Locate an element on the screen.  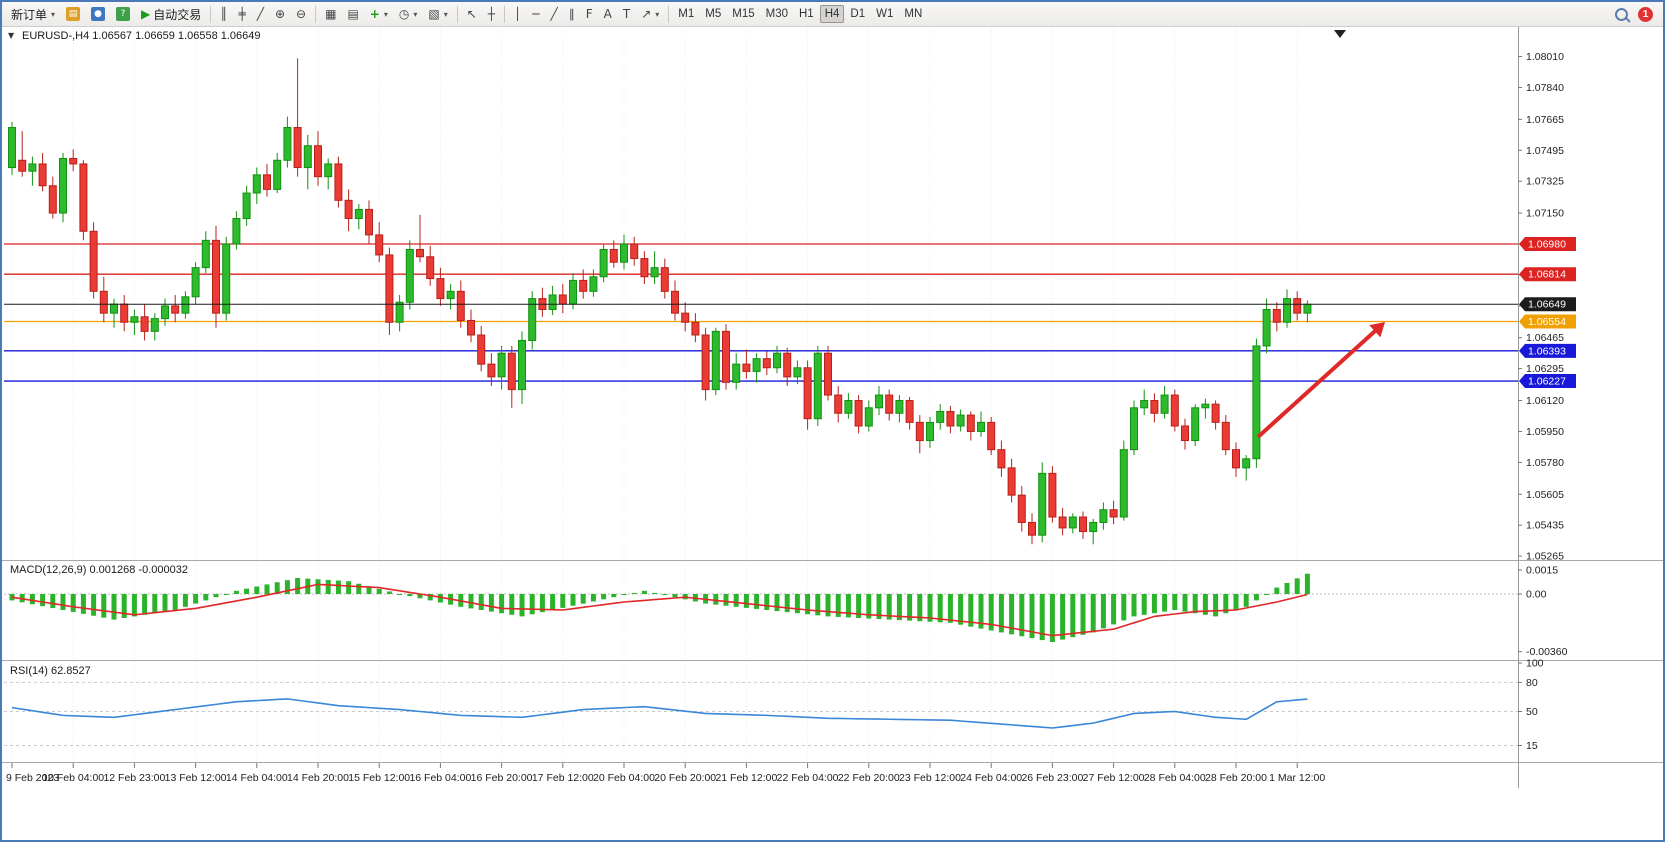
timeframe-button-W1: W1 is located at coordinates (884, 14).